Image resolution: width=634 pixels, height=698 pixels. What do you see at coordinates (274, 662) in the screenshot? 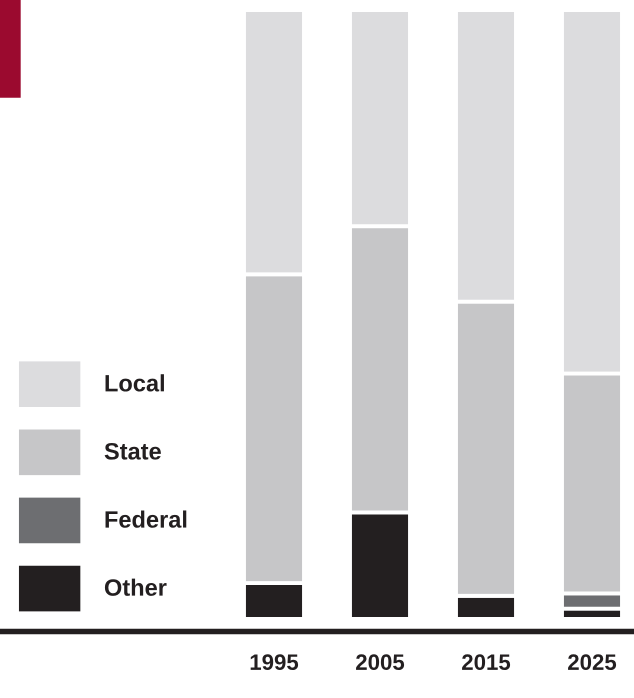
I see `x-tick-label: 1995` at bounding box center [274, 662].